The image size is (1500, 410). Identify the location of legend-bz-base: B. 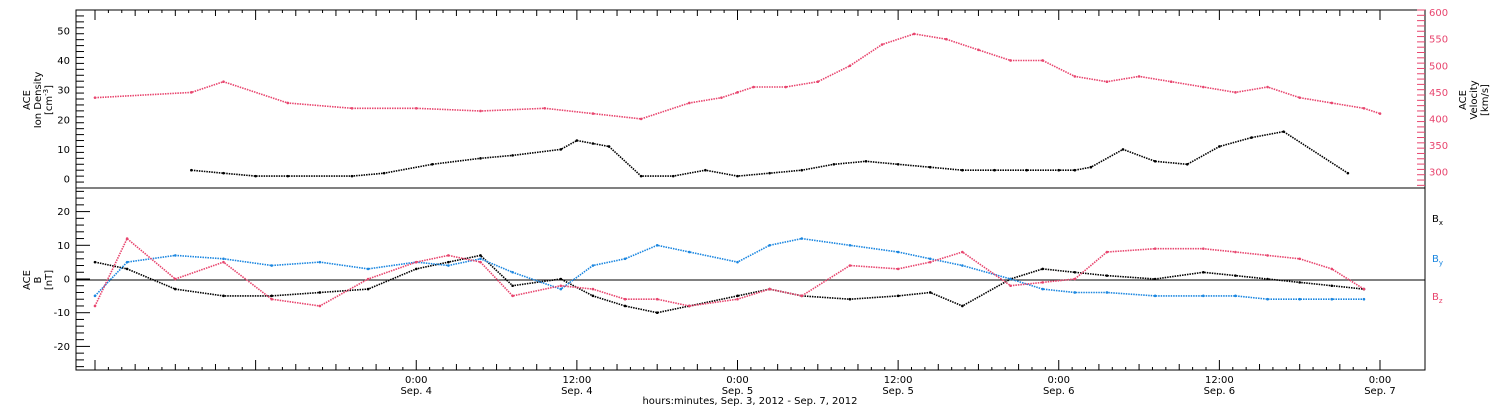
(1435, 297).